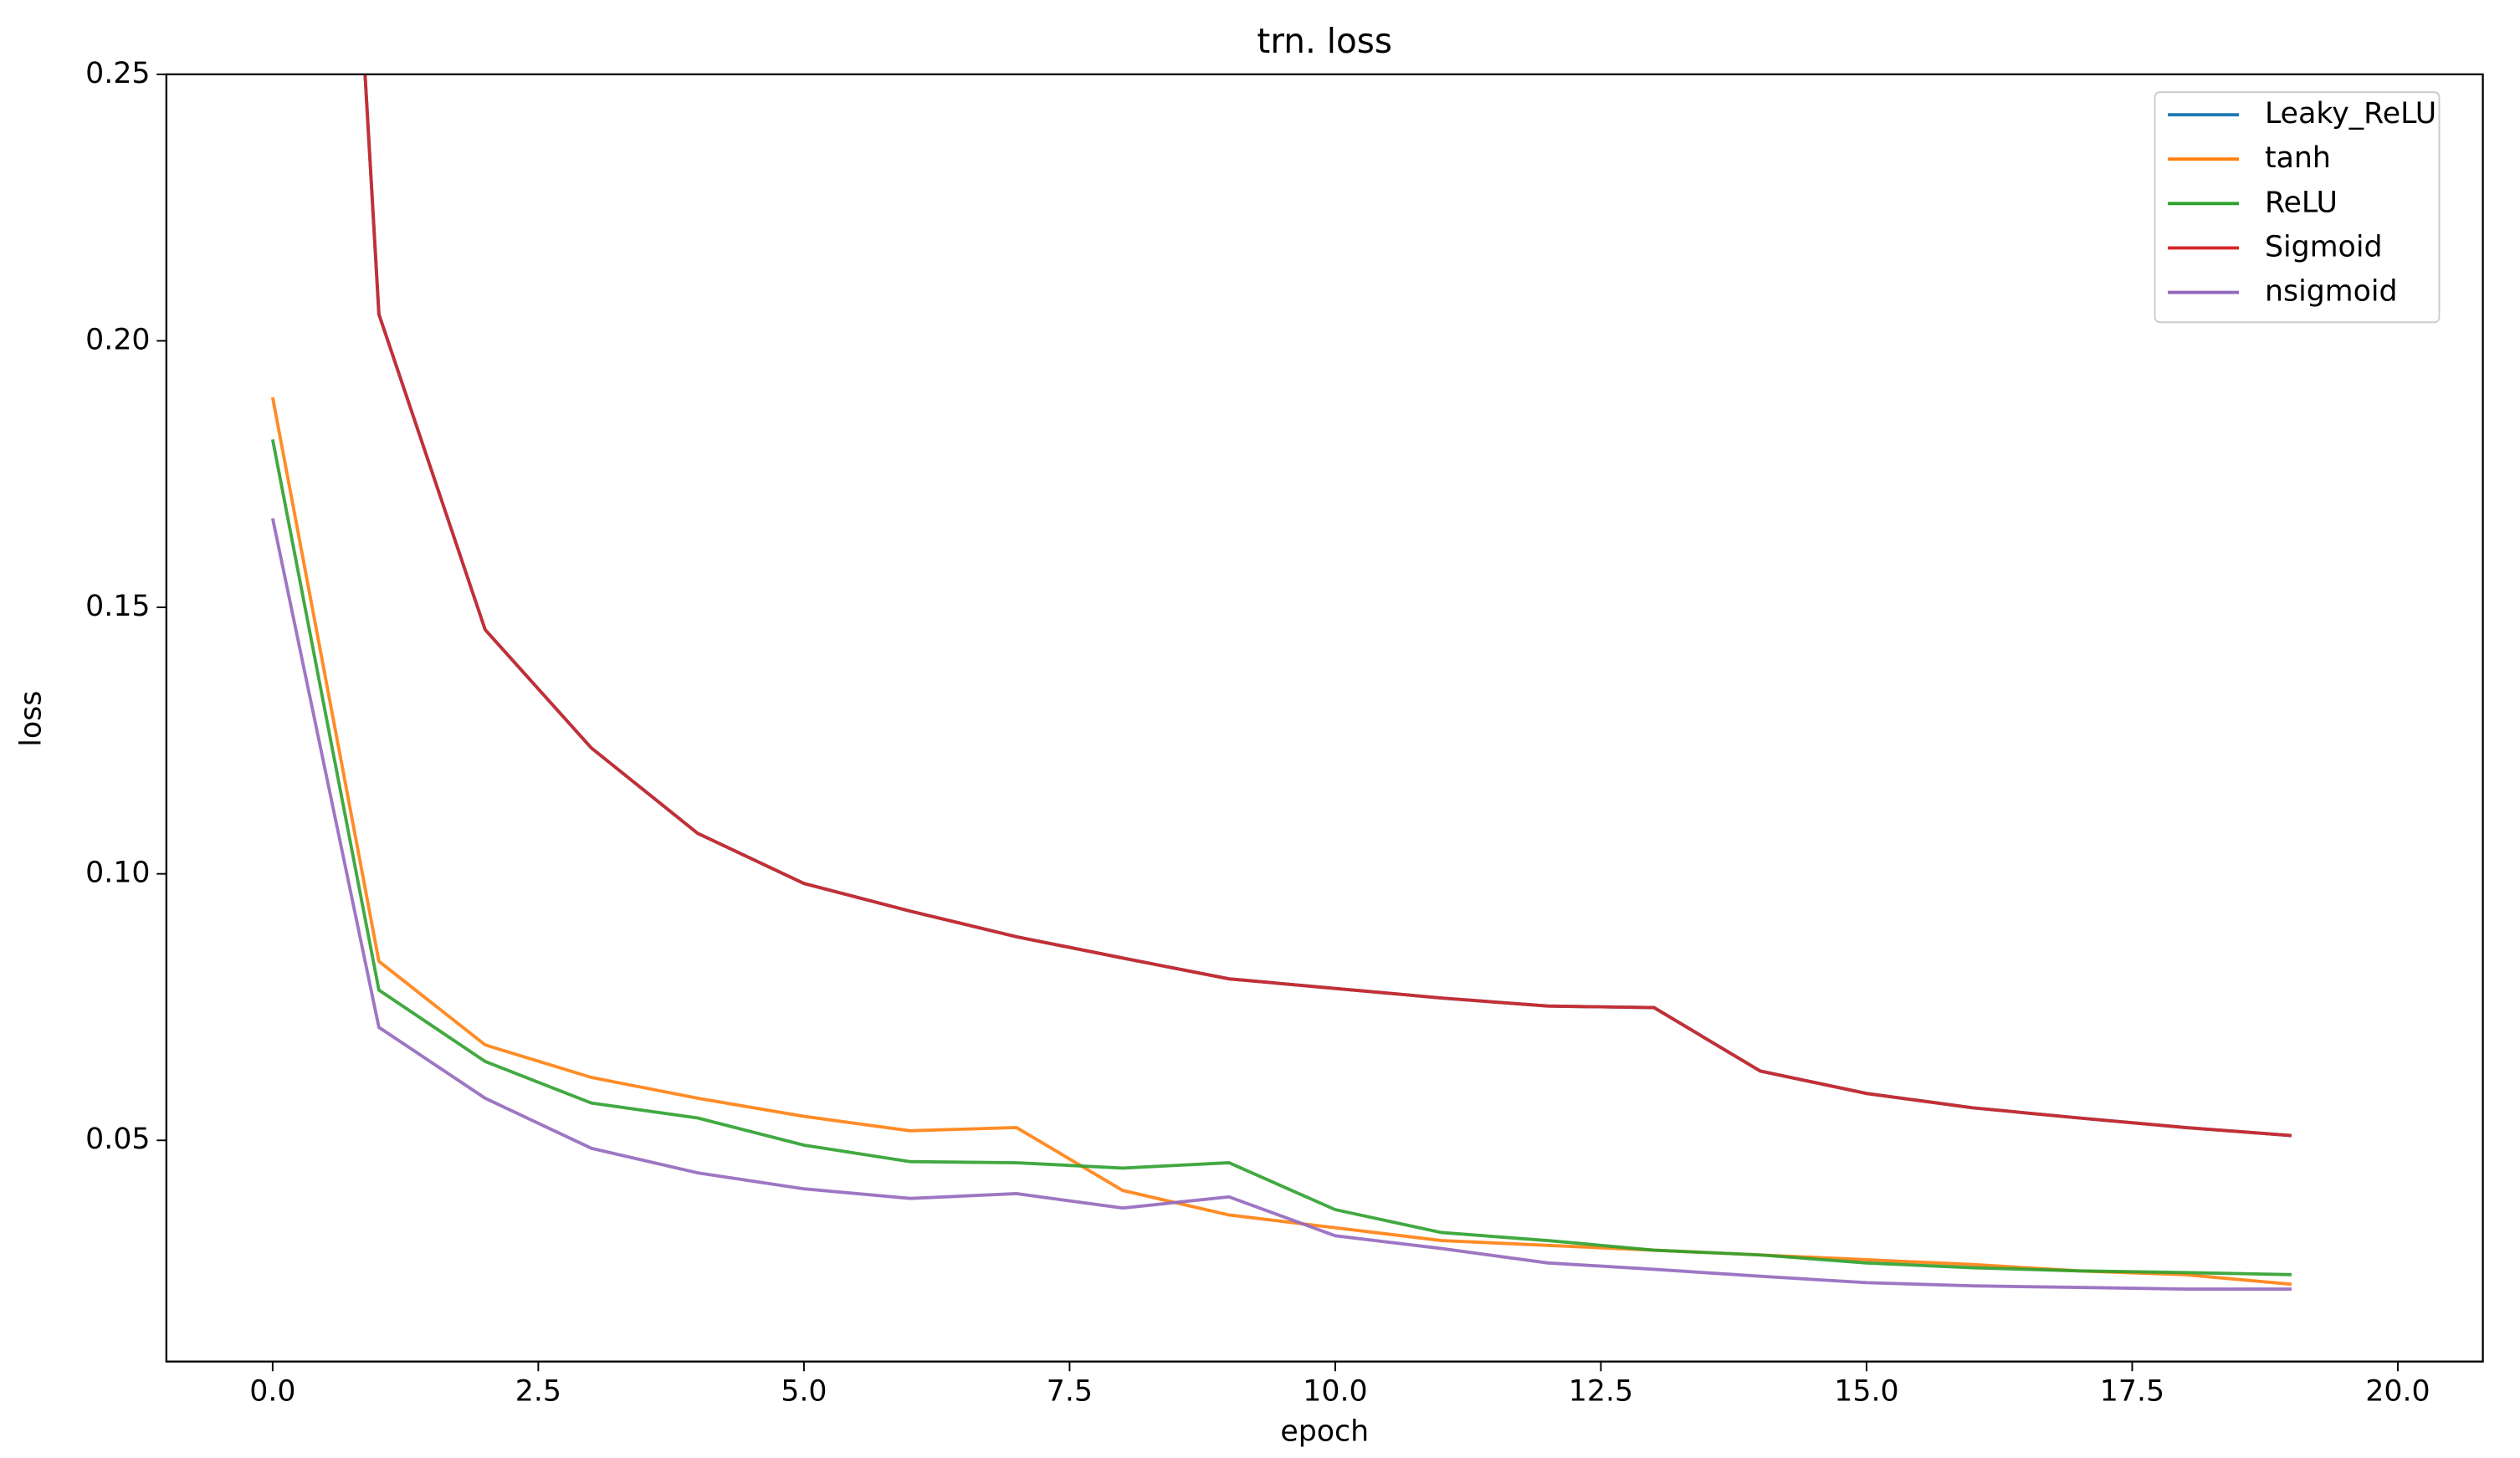 This screenshot has height=1458, width=2520. I want to click on x-tick-label: 20.0, so click(2397, 1391).